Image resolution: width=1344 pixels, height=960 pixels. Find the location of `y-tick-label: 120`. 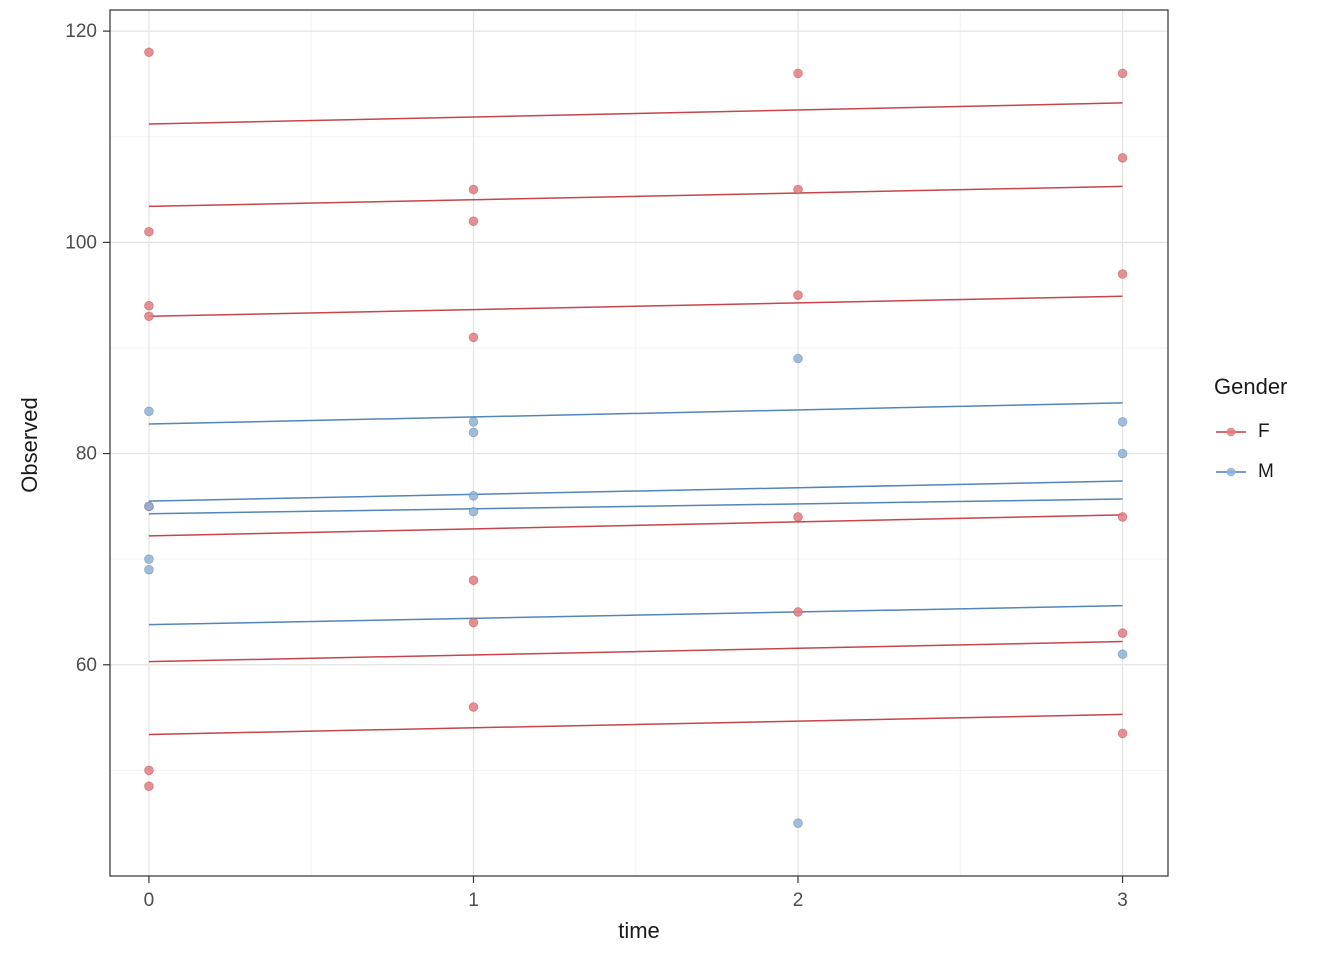

y-tick-label: 120 is located at coordinates (81, 31).